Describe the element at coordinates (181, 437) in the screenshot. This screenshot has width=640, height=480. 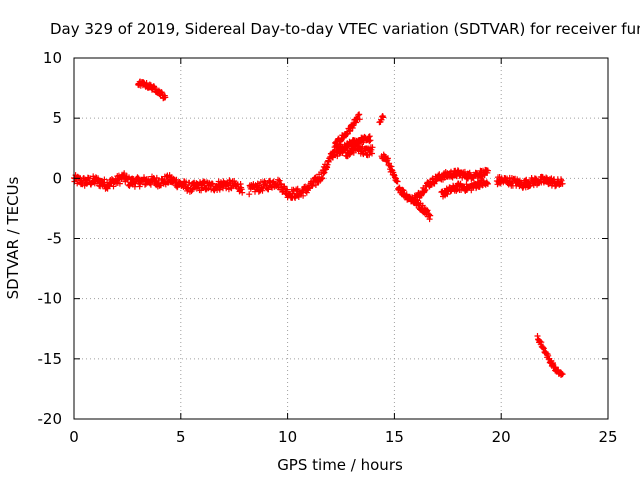
I see `x-tick-label: 5` at that location.